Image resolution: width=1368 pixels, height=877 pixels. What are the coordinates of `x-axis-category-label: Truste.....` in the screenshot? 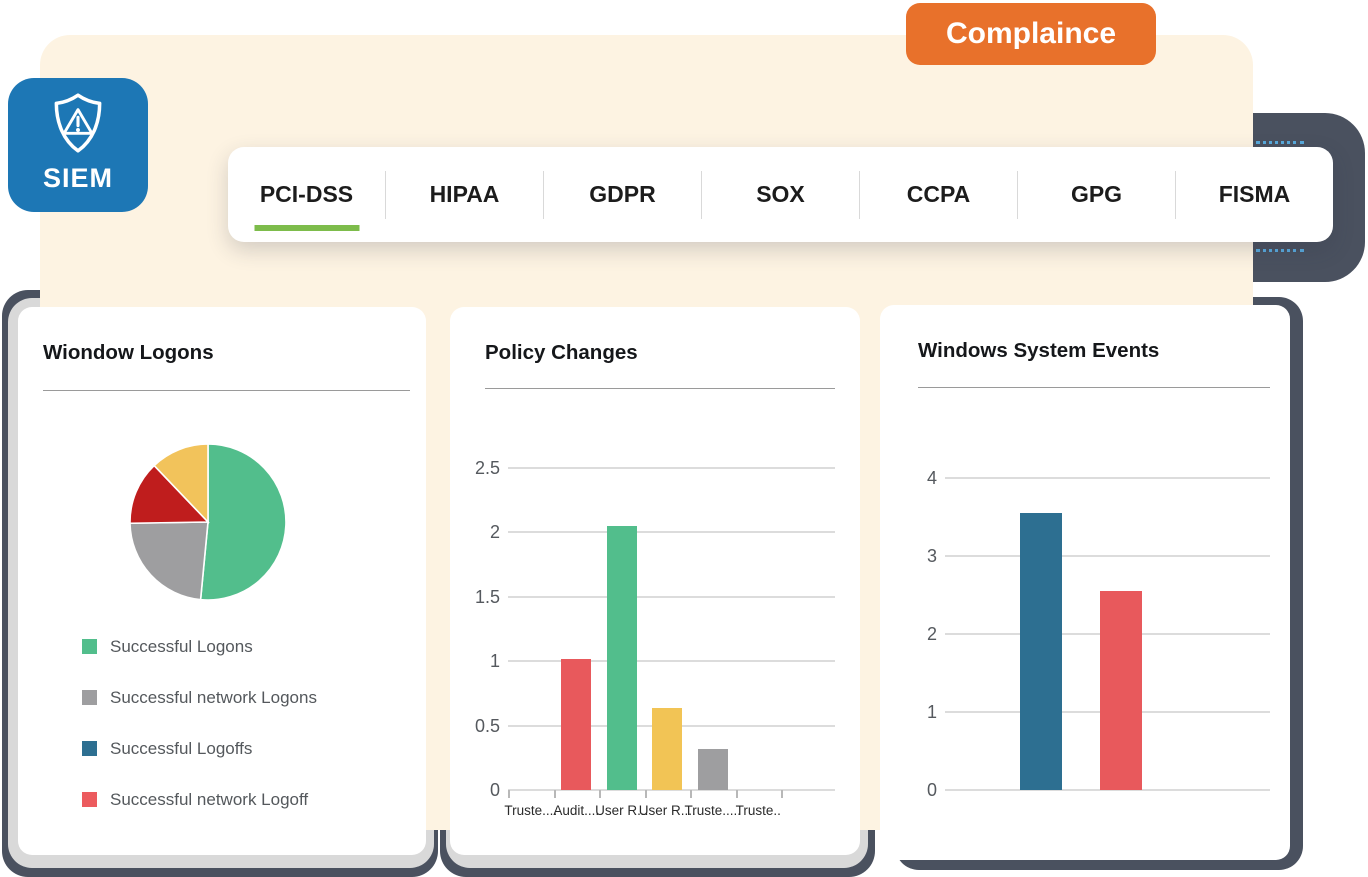 It's located at (713, 810).